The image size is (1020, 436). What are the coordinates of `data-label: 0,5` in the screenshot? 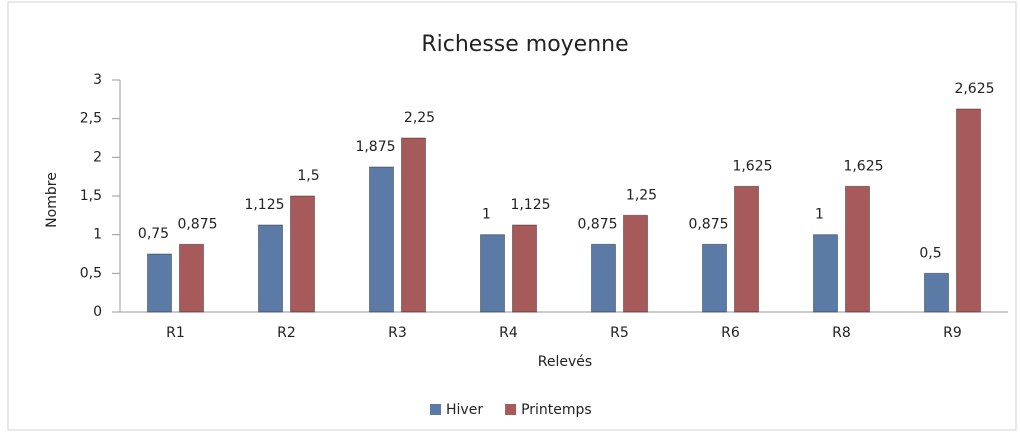 It's located at (930, 253).